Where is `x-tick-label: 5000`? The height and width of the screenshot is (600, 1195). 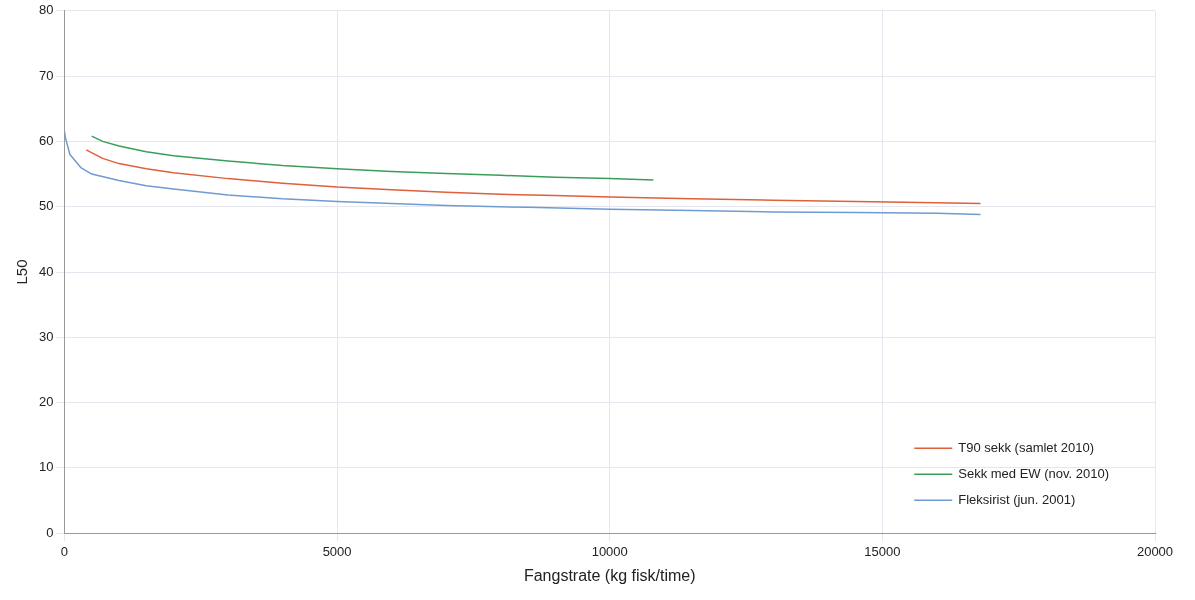
x-tick-label: 5000 is located at coordinates (337, 551).